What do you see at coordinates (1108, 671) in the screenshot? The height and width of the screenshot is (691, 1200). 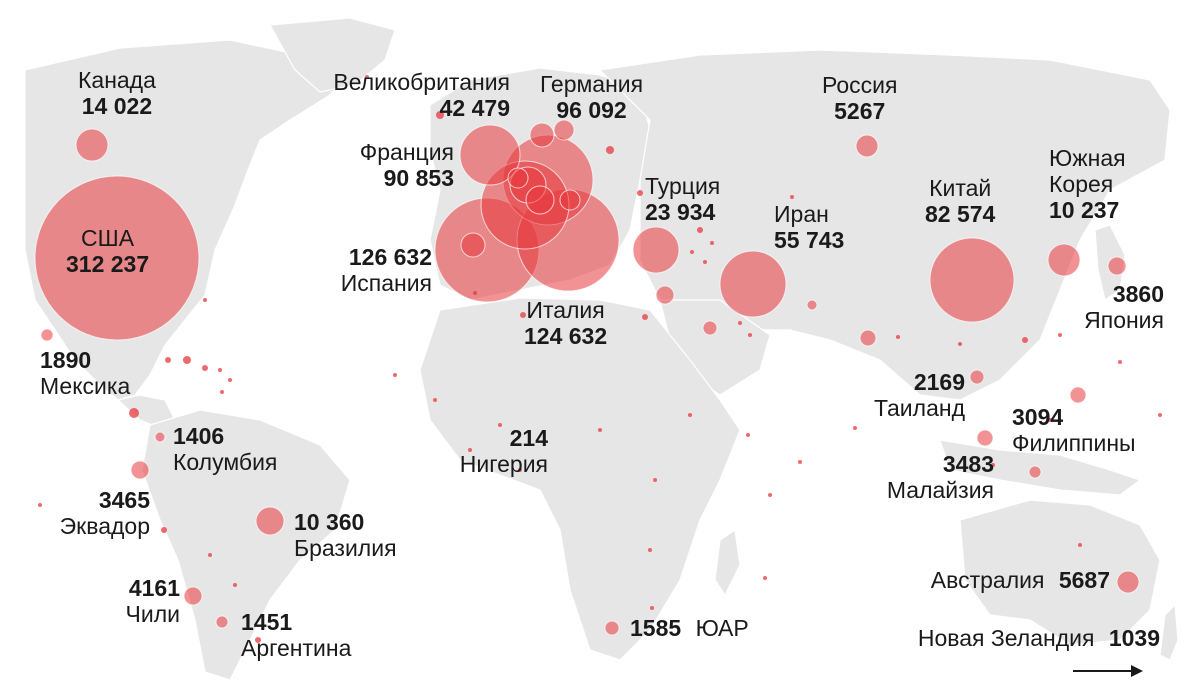 I see `arrow-right-icon` at bounding box center [1108, 671].